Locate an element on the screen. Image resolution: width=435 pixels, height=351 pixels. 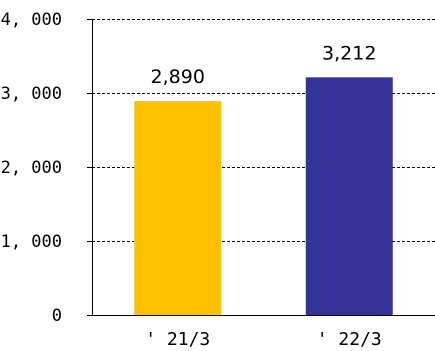
x-tick-label: ' 21/3 is located at coordinates (177, 339).